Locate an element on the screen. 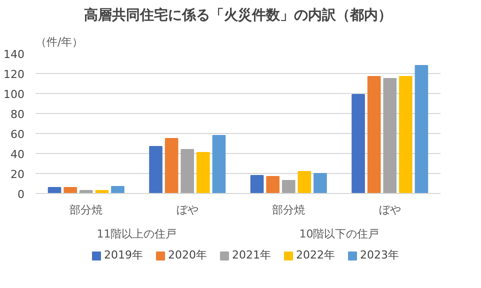 The image size is (481, 288). legend-label: 2019年 is located at coordinates (123, 255).